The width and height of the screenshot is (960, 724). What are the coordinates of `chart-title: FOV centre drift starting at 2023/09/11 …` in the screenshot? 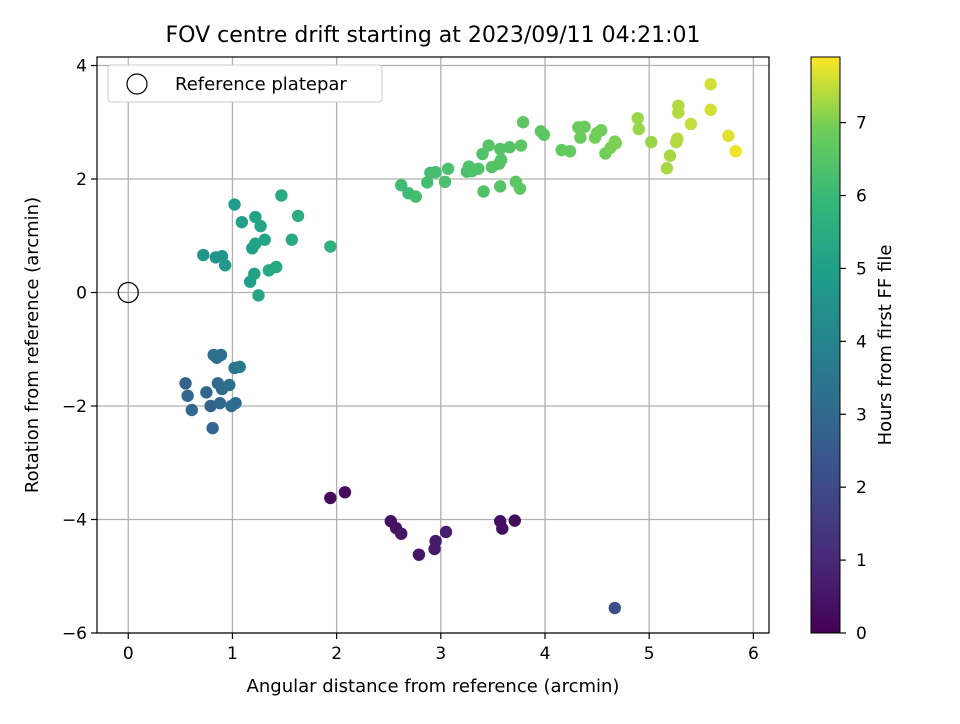 It's located at (433, 35).